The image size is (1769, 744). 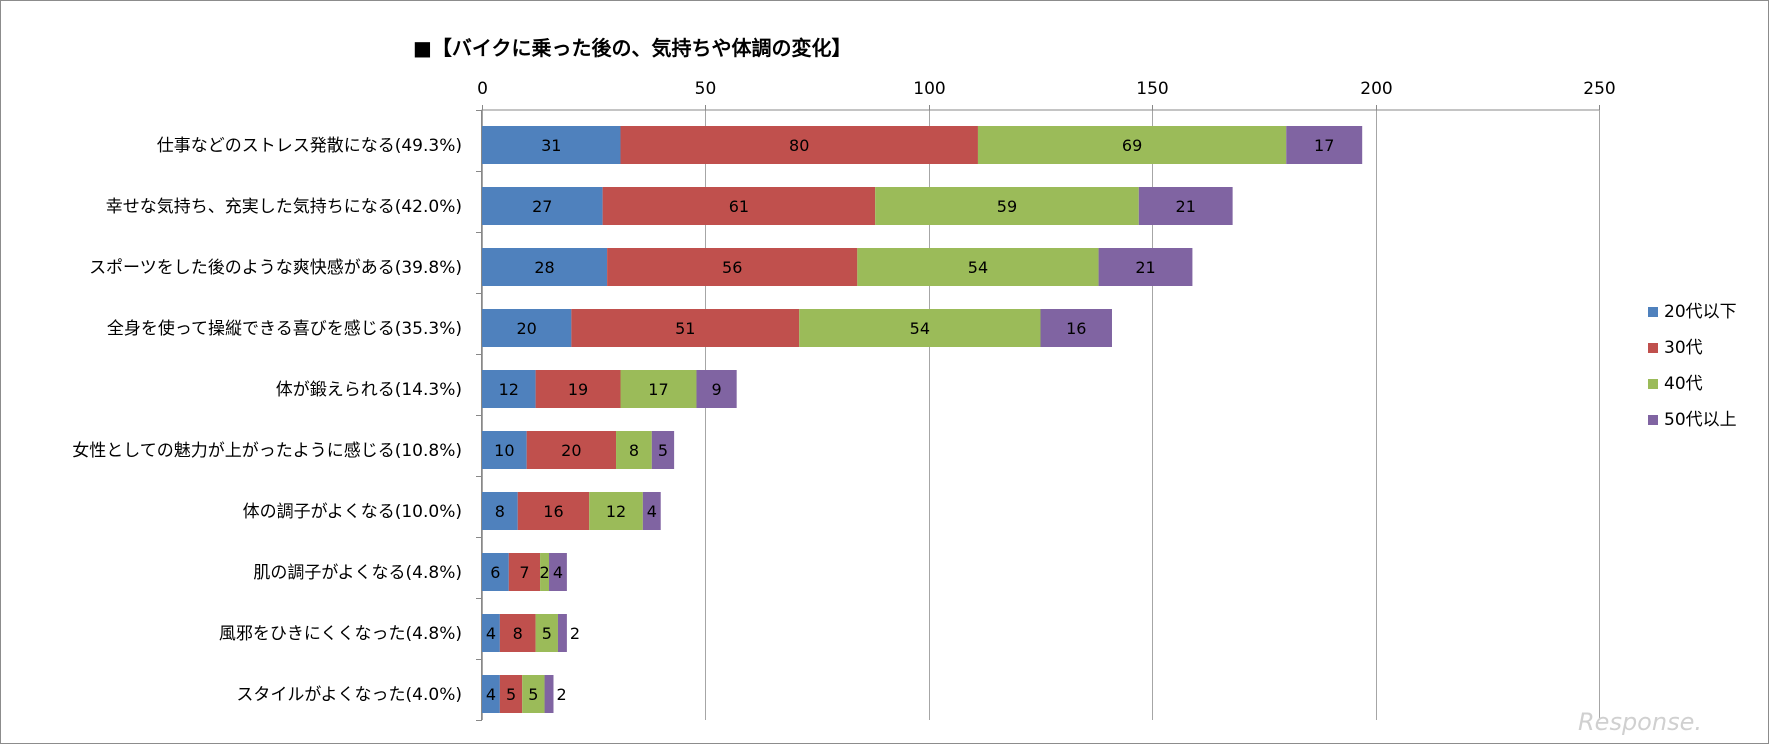 I want to click on category-label: 全身を使って操縦できる喜びを感じる(35.3%), so click(x=284, y=328).